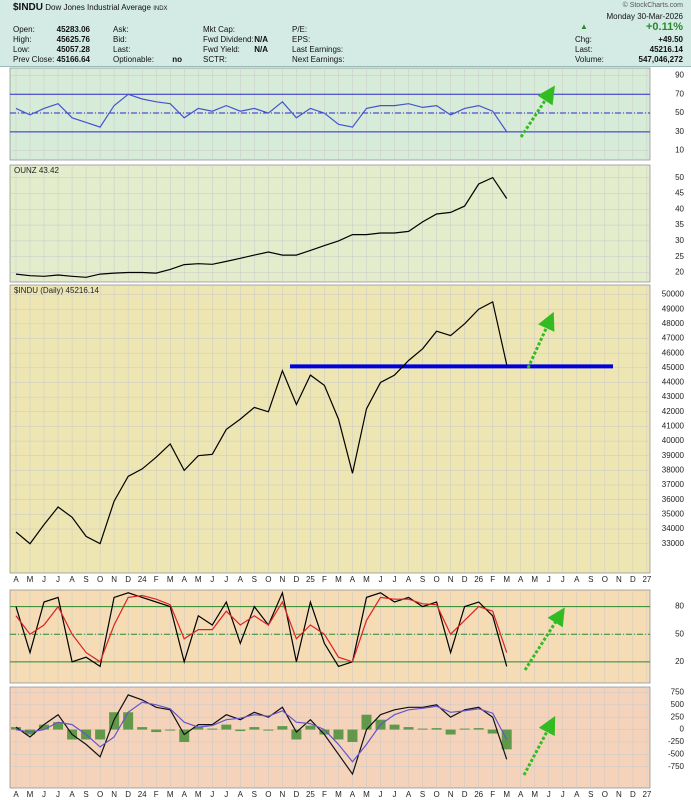 The width and height of the screenshot is (691, 800). What do you see at coordinates (215, 59) in the screenshot?
I see `field-label: SCTR:` at bounding box center [215, 59].